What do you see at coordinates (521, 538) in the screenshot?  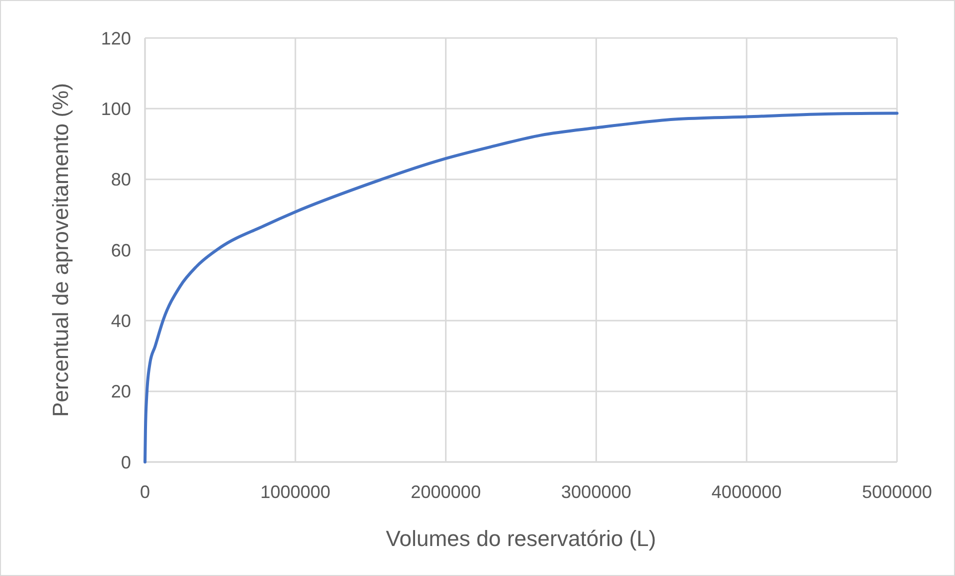 I see `x-axis-title: Volumes do reservatório (L)` at bounding box center [521, 538].